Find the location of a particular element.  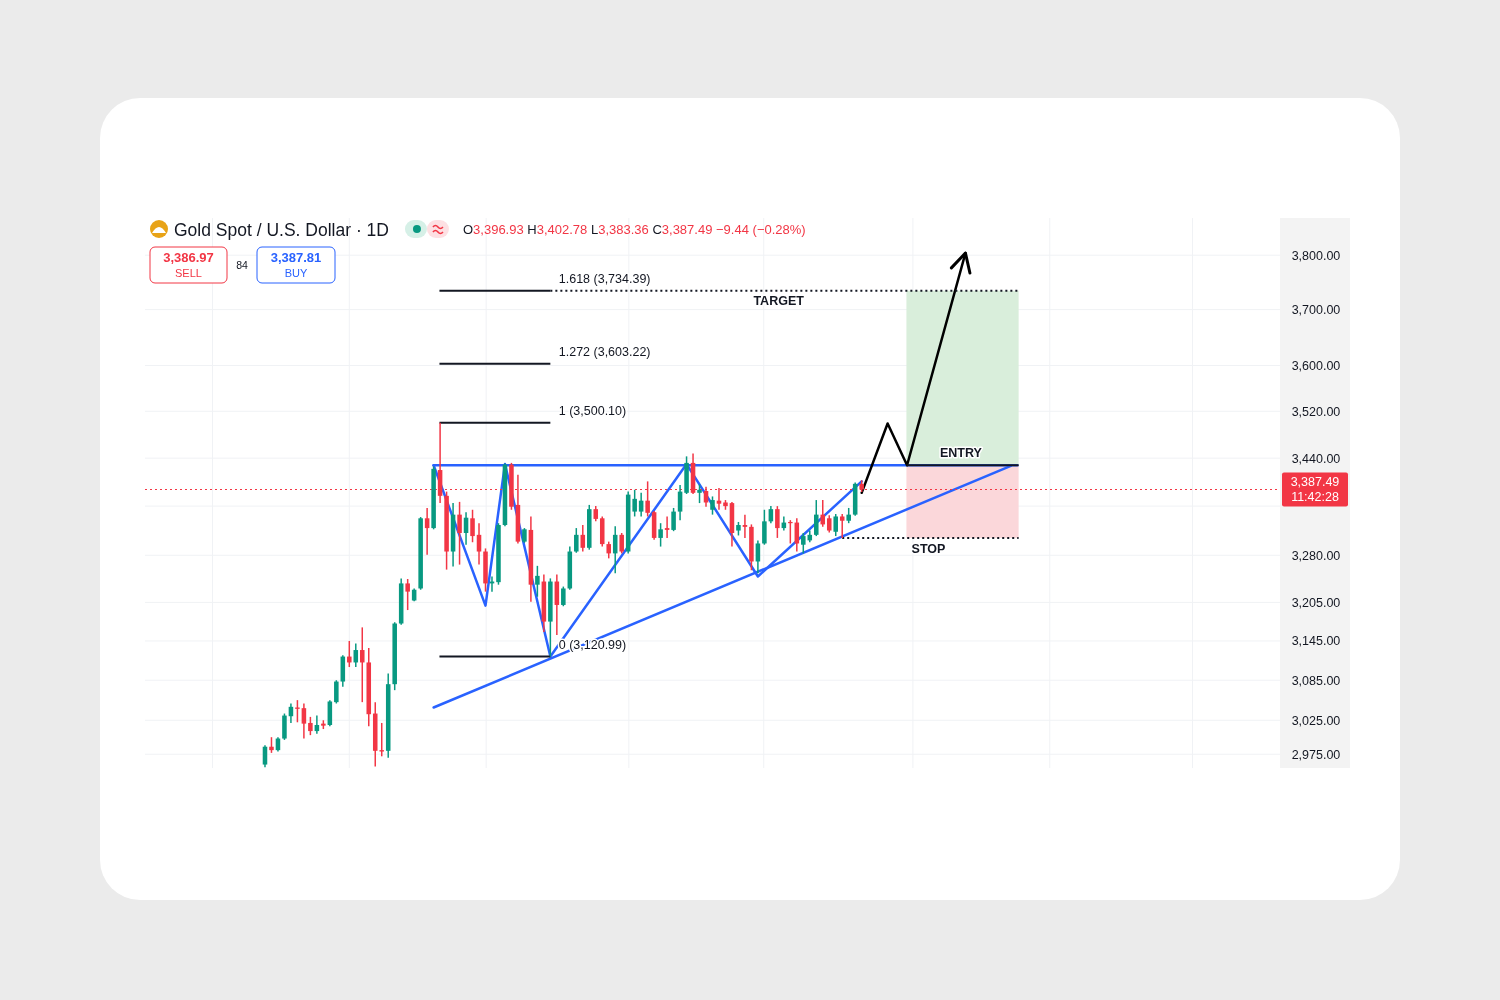

annotation: 84 is located at coordinates (242, 265).